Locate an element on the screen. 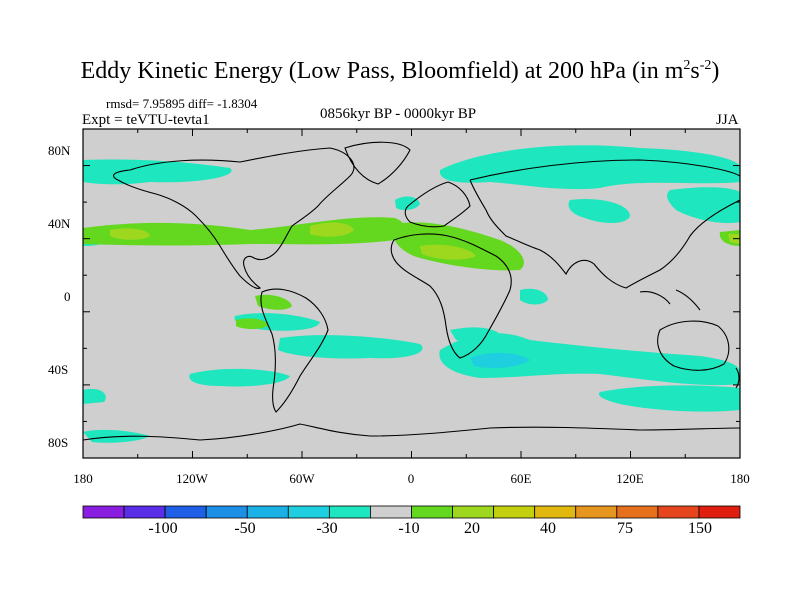 Image resolution: width=800 pixels, height=600 pixels. region-north-atlantic is located at coordinates (407, 203).